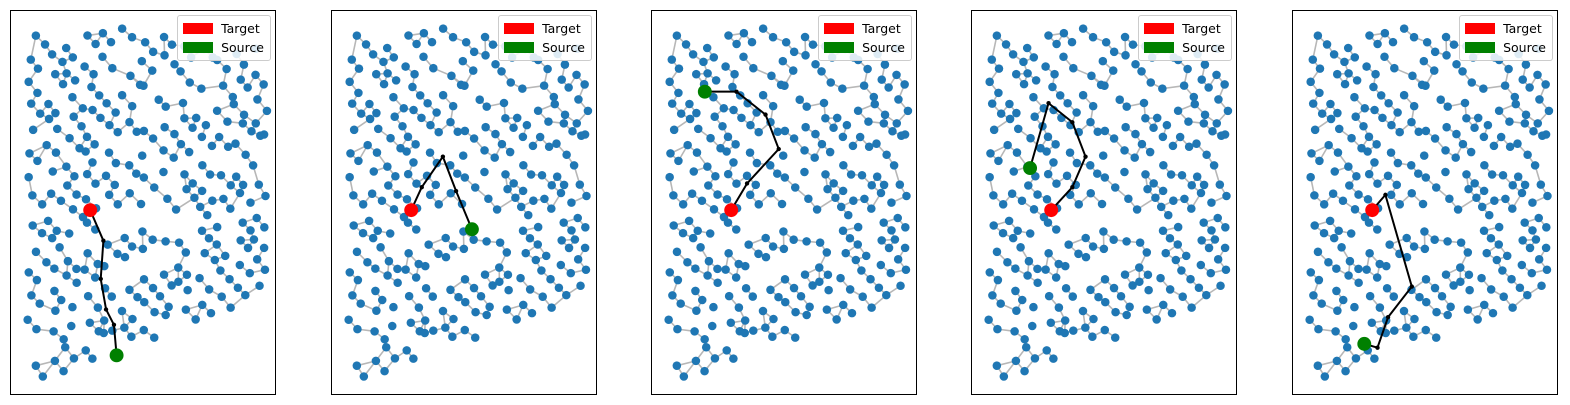  I want to click on legend: Target Source, so click(865, 38).